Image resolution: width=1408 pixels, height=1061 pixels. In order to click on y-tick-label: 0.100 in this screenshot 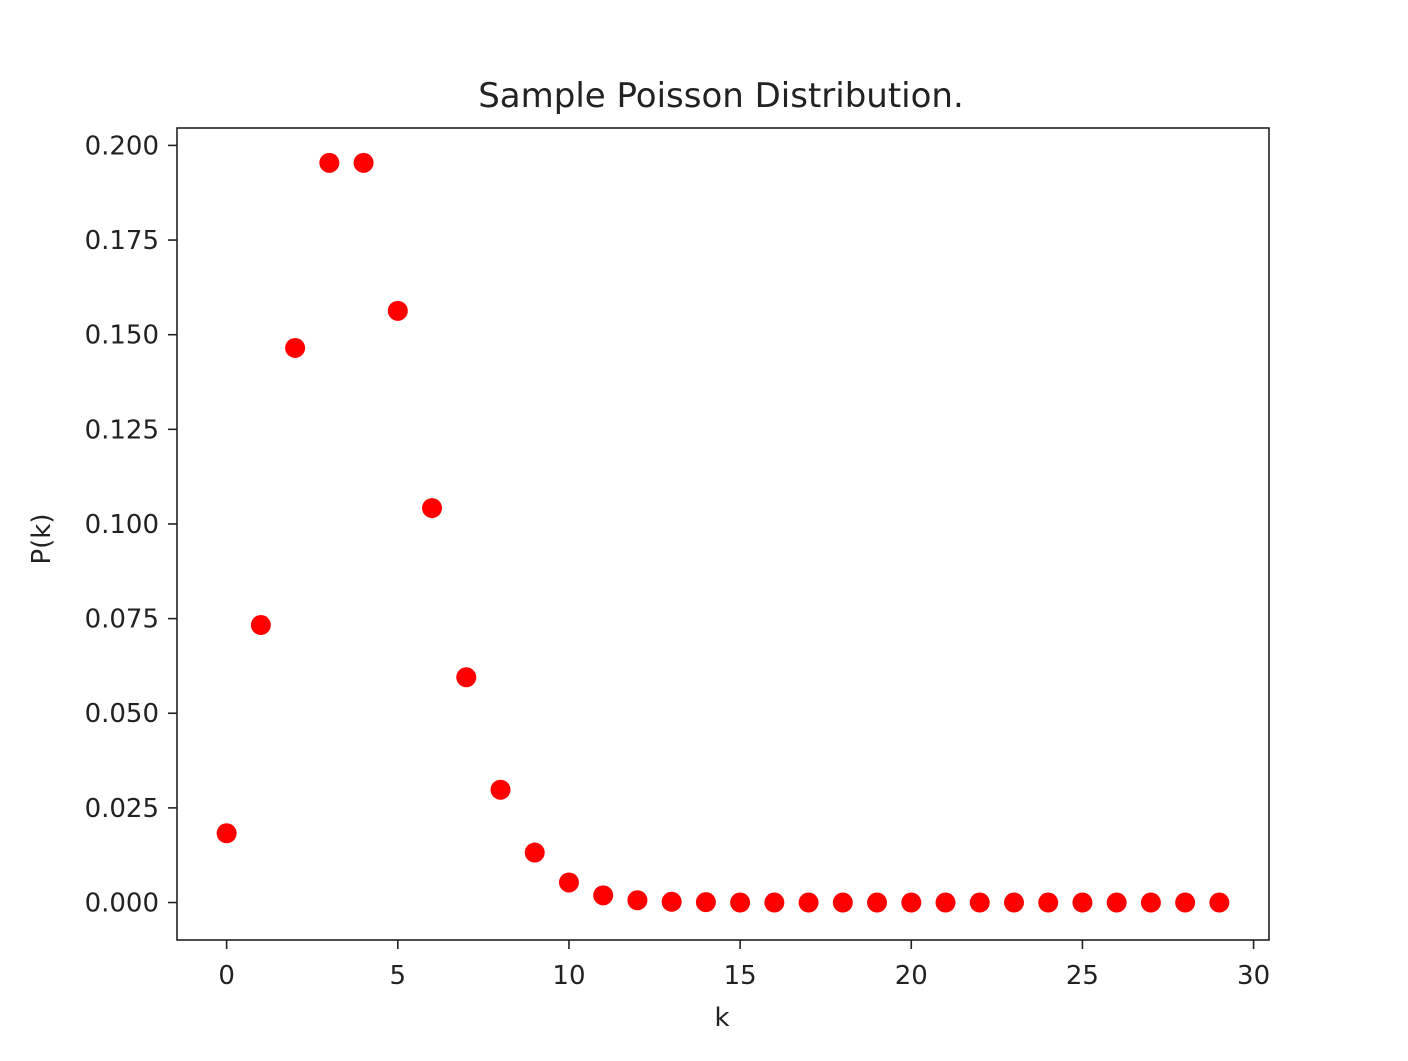, I will do `click(122, 525)`.